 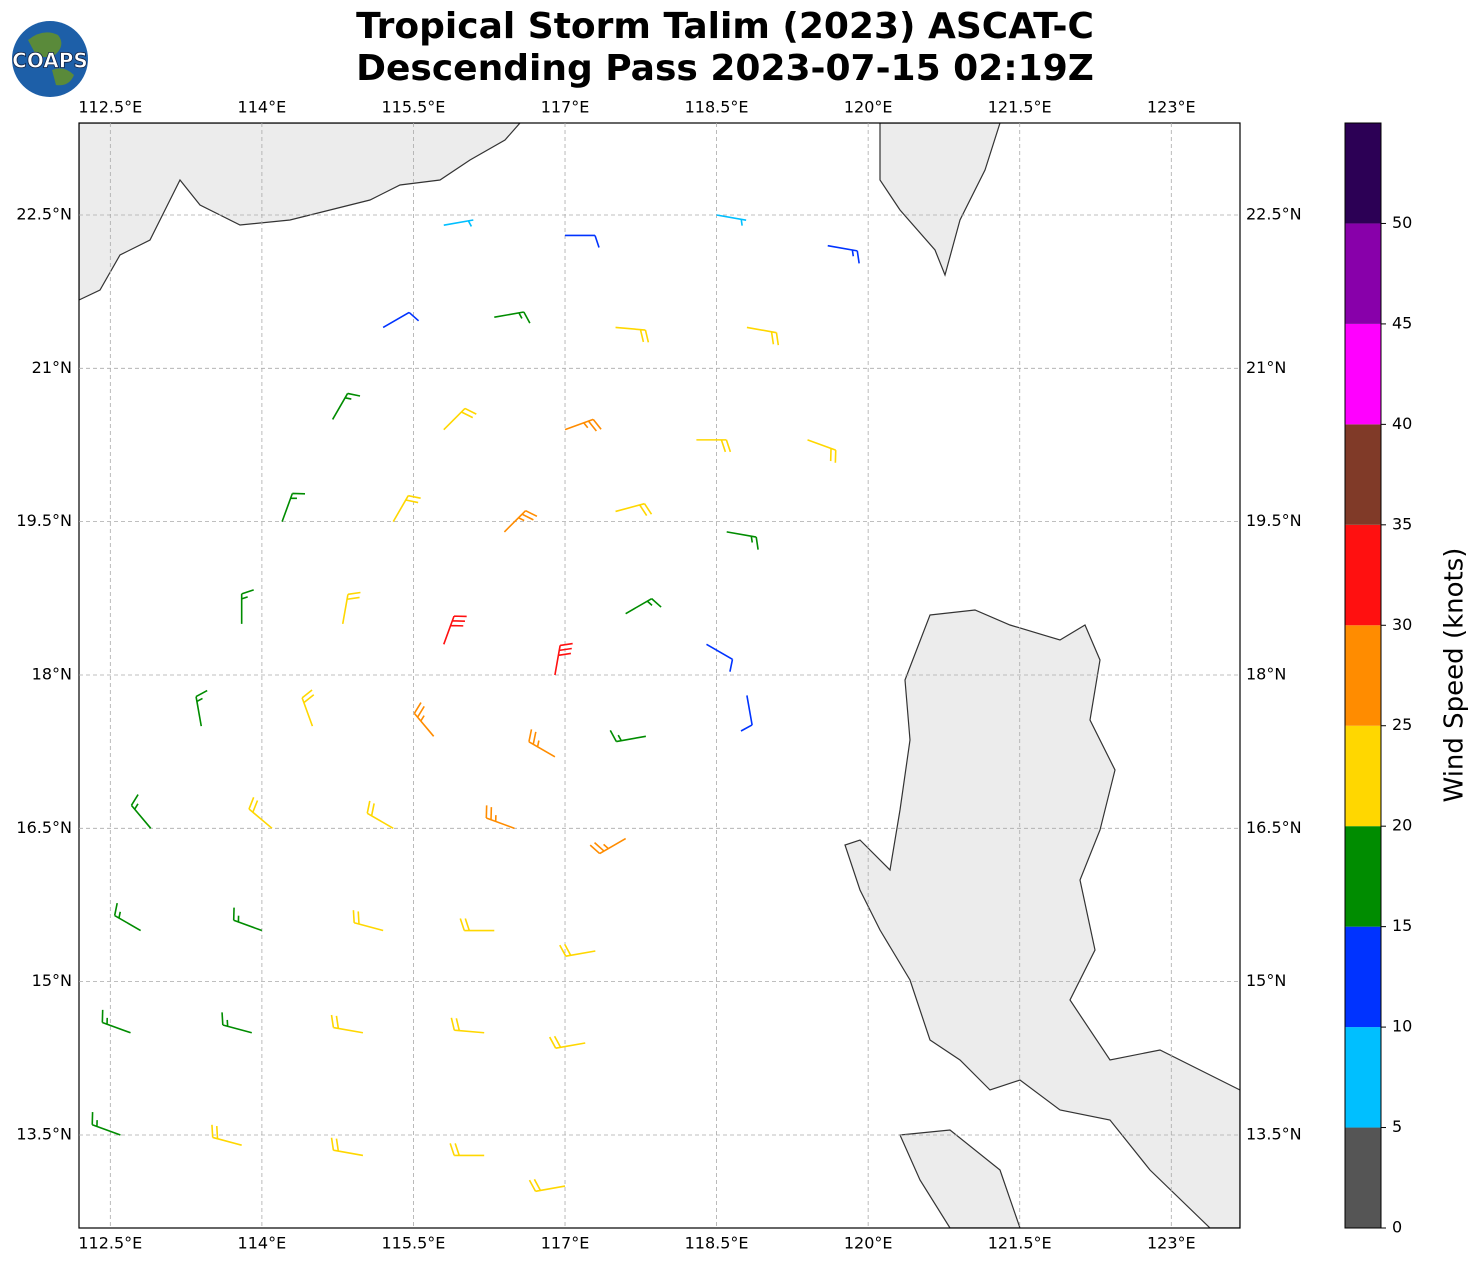 What do you see at coordinates (1402, 222) in the screenshot?
I see `colorbar-tick-label: 50` at bounding box center [1402, 222].